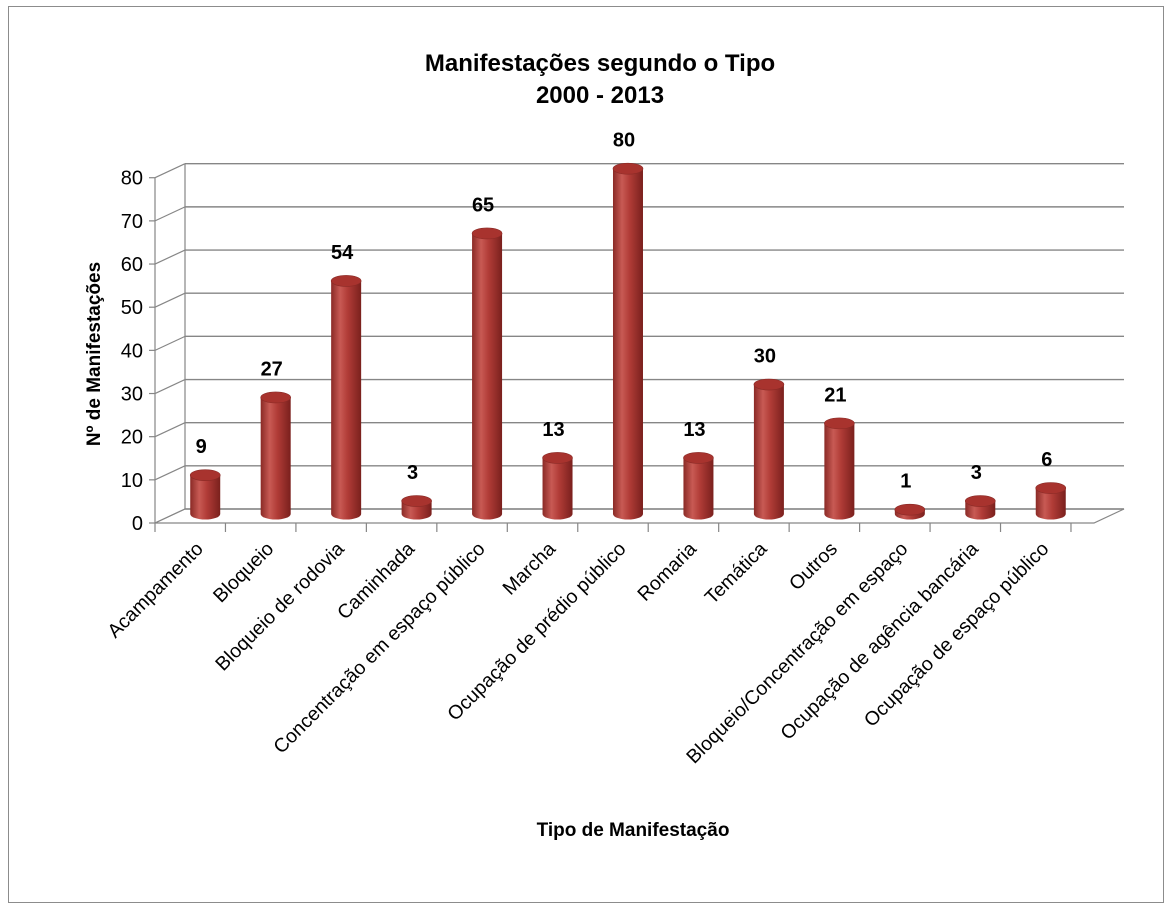 This screenshot has width=1176, height=911. Describe the element at coordinates (667, 572) in the screenshot. I see `x-tick-label: Romaria` at that location.